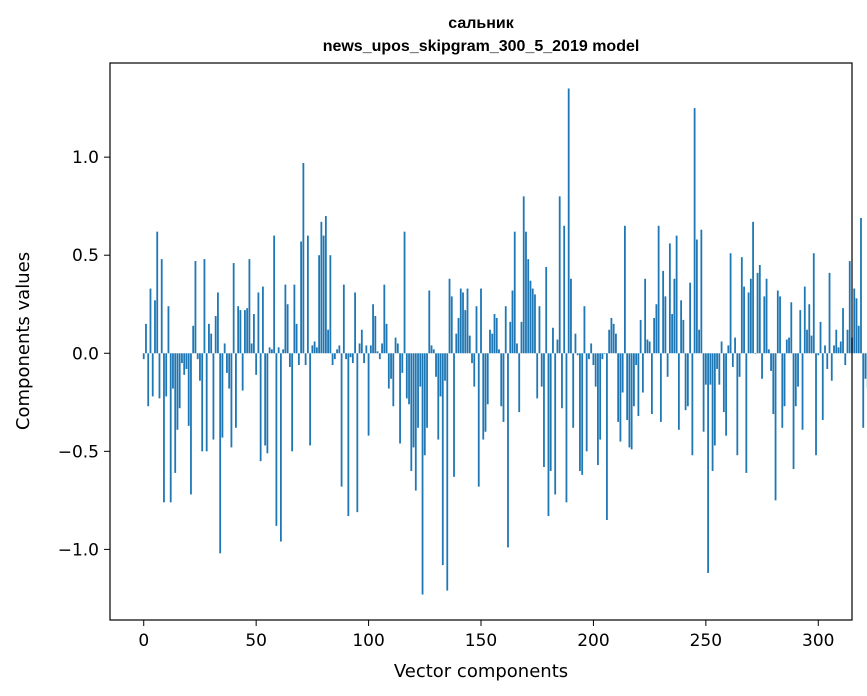 This screenshot has height=696, width=867. I want to click on y-axis-ticks: −1.0 −0.5 0.0 0.5 1.0, so click(84, 354).